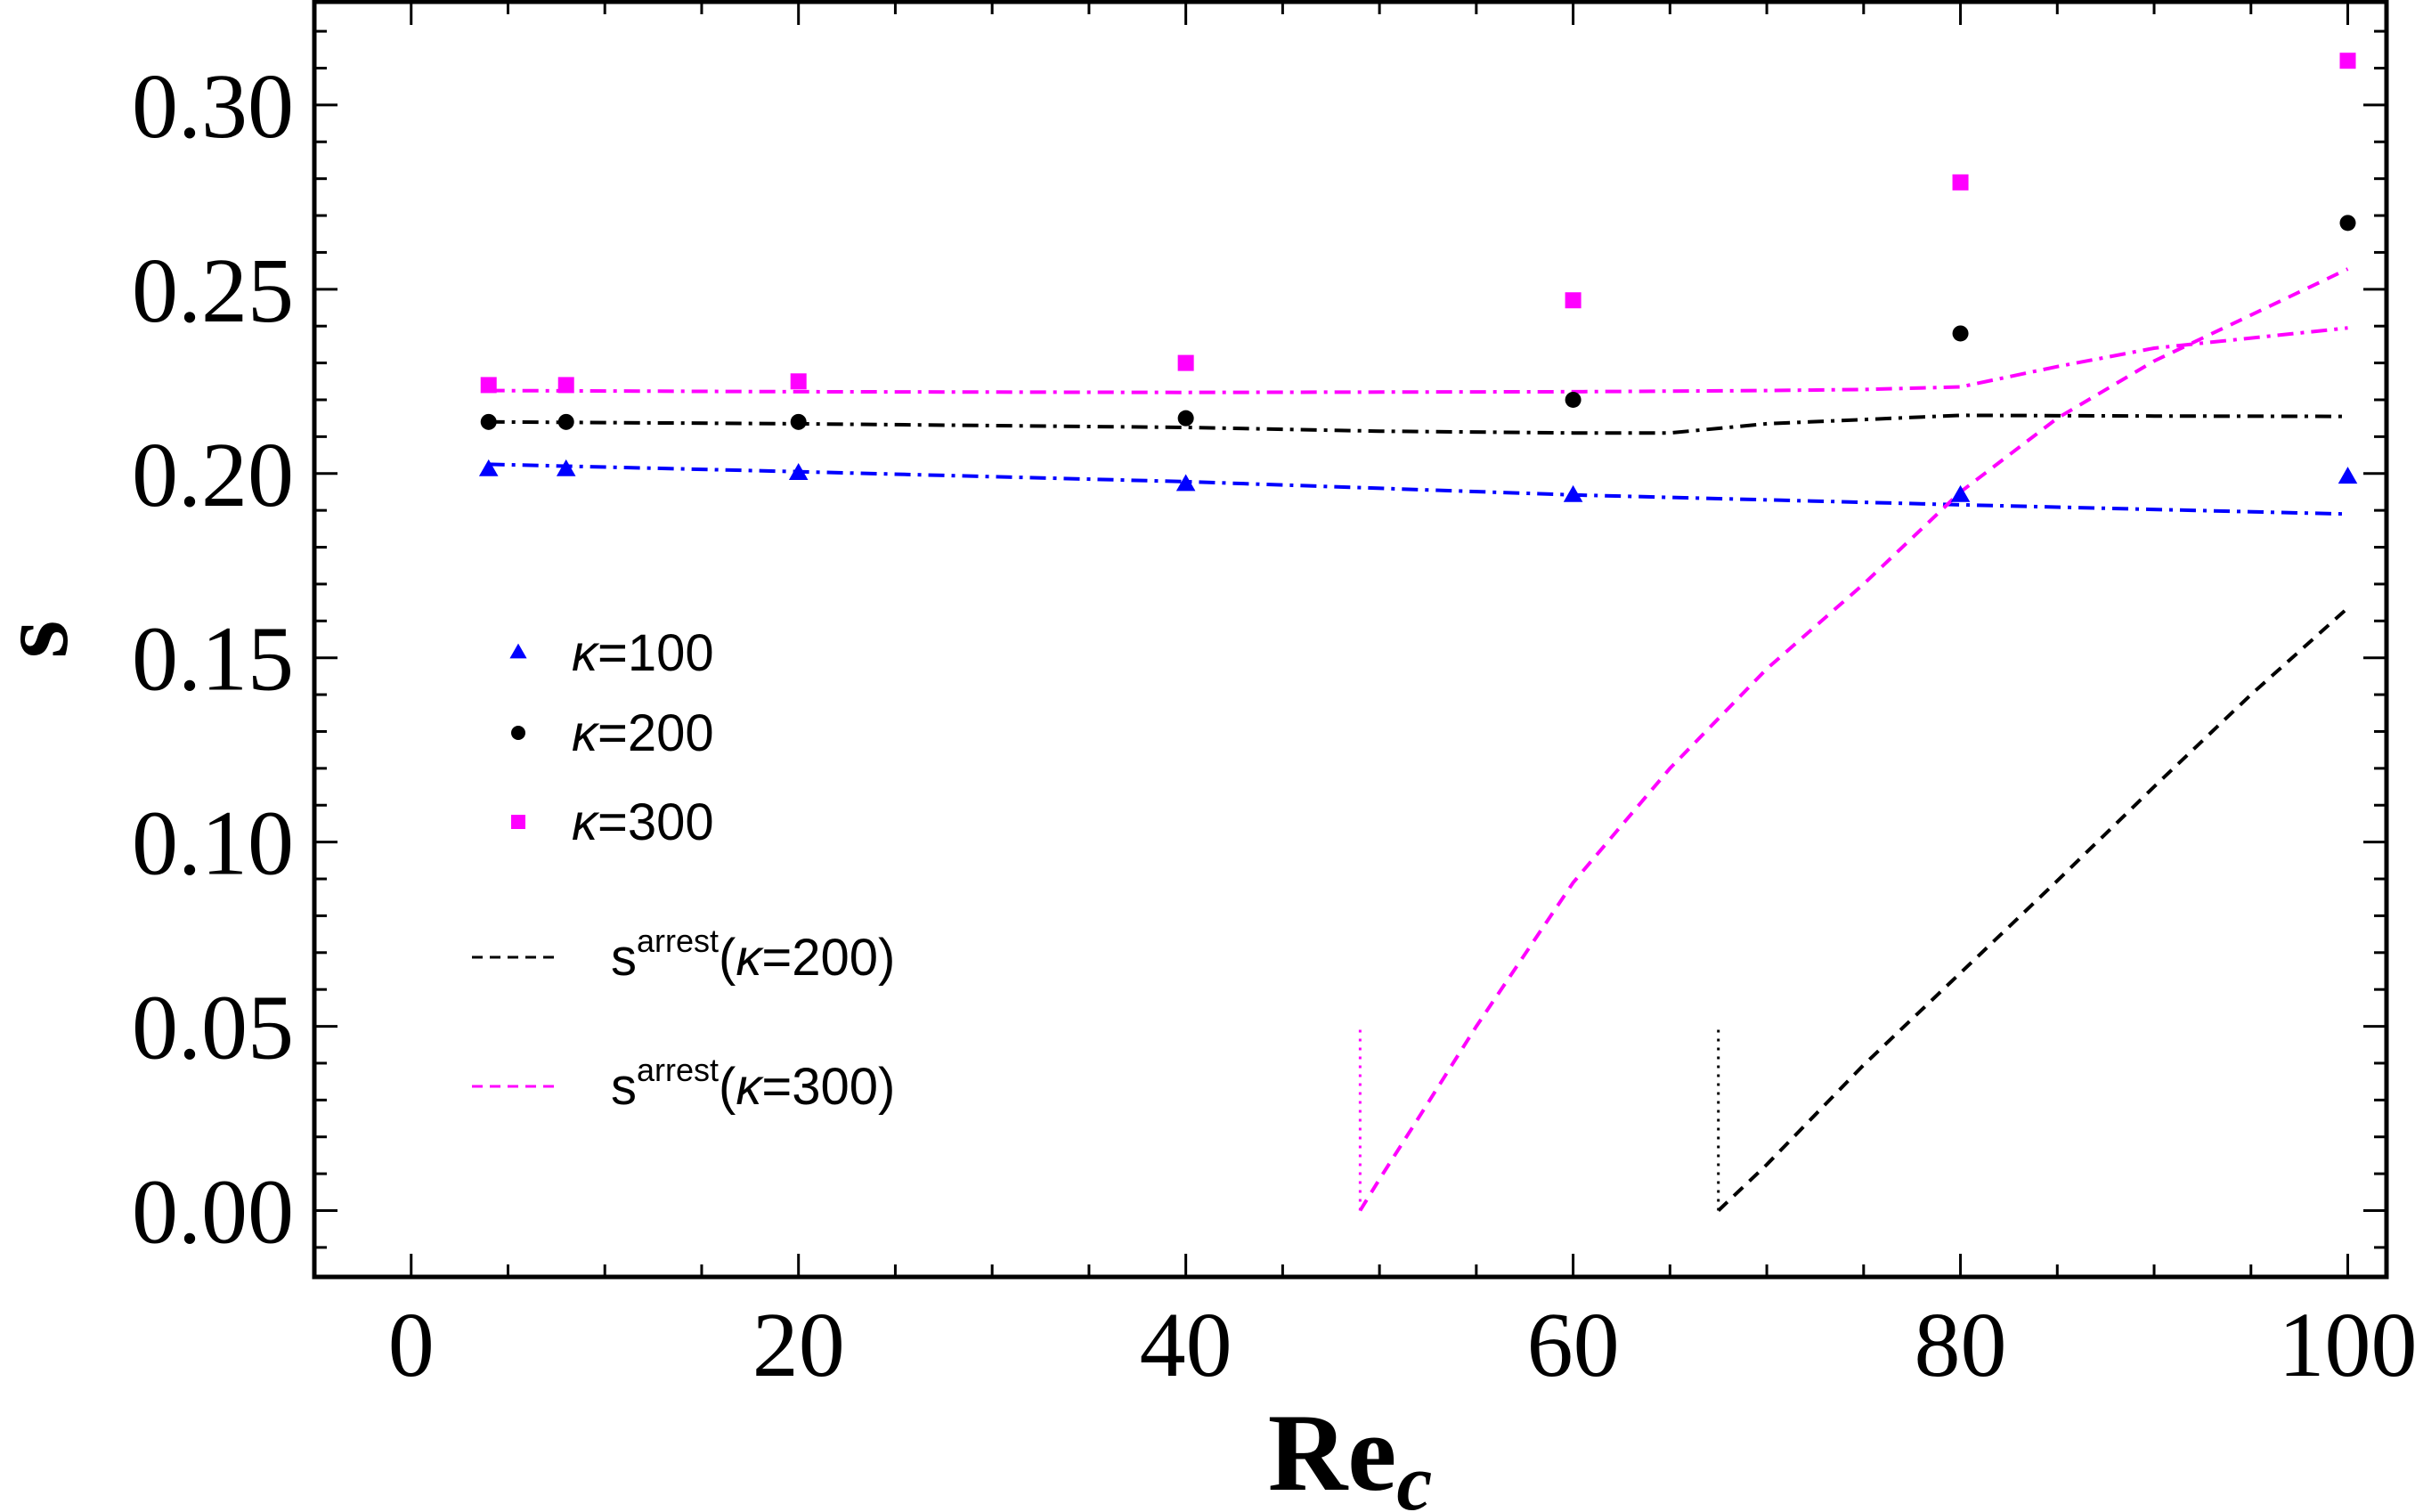  I want to click on legend-label-arrest-kappa-300: sarrest(κ=300), so click(753, 1084).